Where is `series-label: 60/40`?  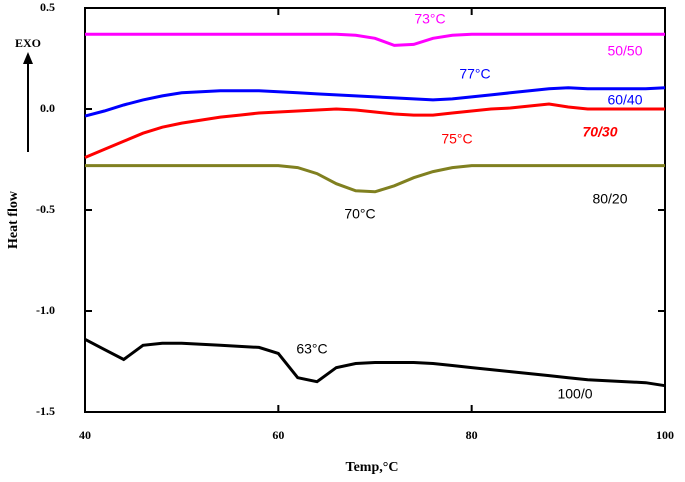
series-label: 60/40 is located at coordinates (624, 100).